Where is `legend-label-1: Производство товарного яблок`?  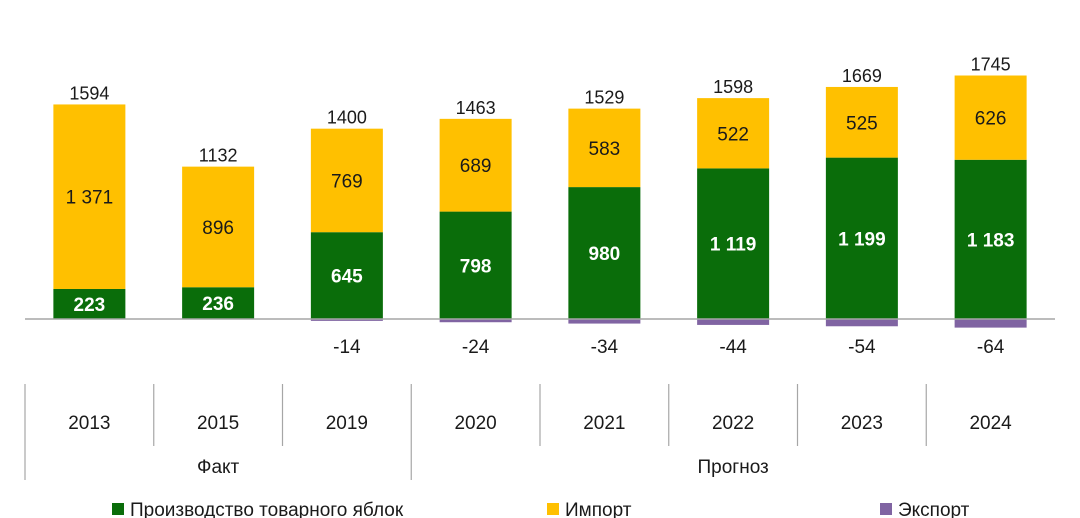 legend-label-1: Производство товарного яблок is located at coordinates (267, 509).